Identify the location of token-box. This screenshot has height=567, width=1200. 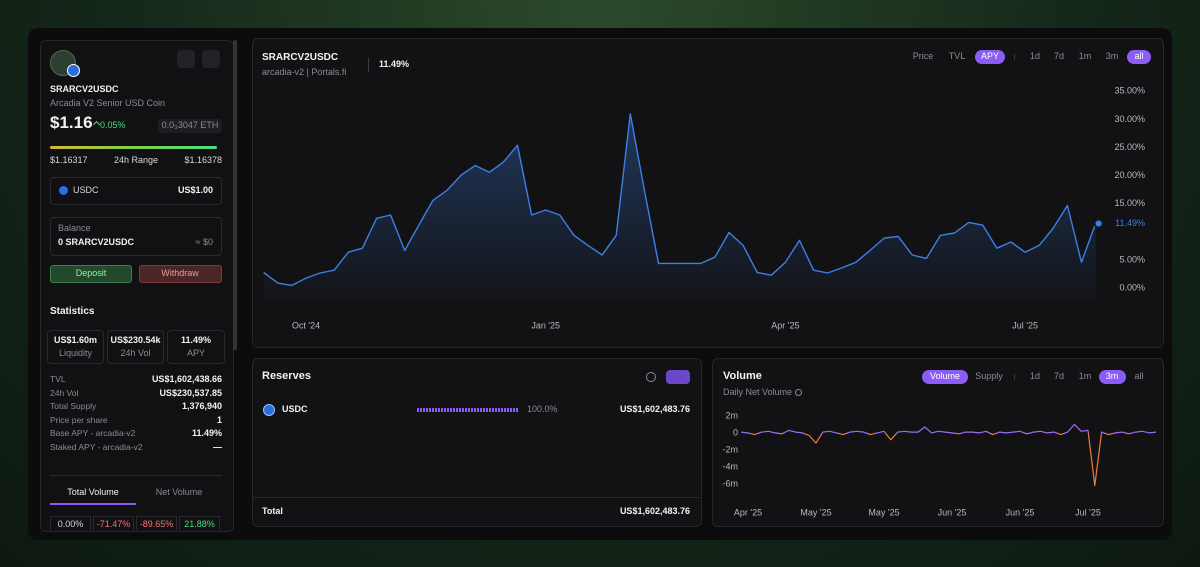
(136, 191).